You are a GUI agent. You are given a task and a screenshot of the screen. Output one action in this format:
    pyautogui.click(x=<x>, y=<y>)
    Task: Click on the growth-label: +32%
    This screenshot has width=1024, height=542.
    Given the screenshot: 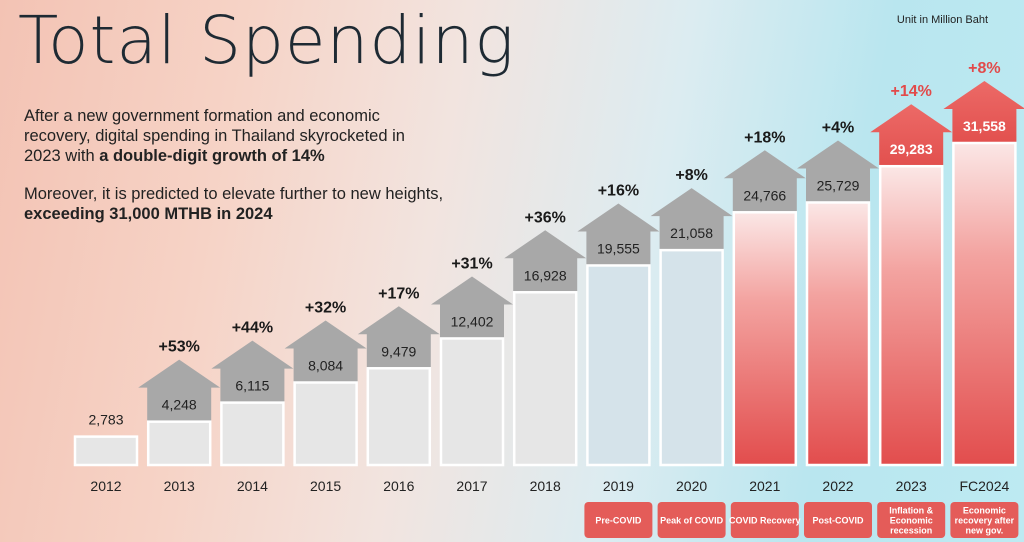 What is the action you would take?
    pyautogui.click(x=325, y=308)
    